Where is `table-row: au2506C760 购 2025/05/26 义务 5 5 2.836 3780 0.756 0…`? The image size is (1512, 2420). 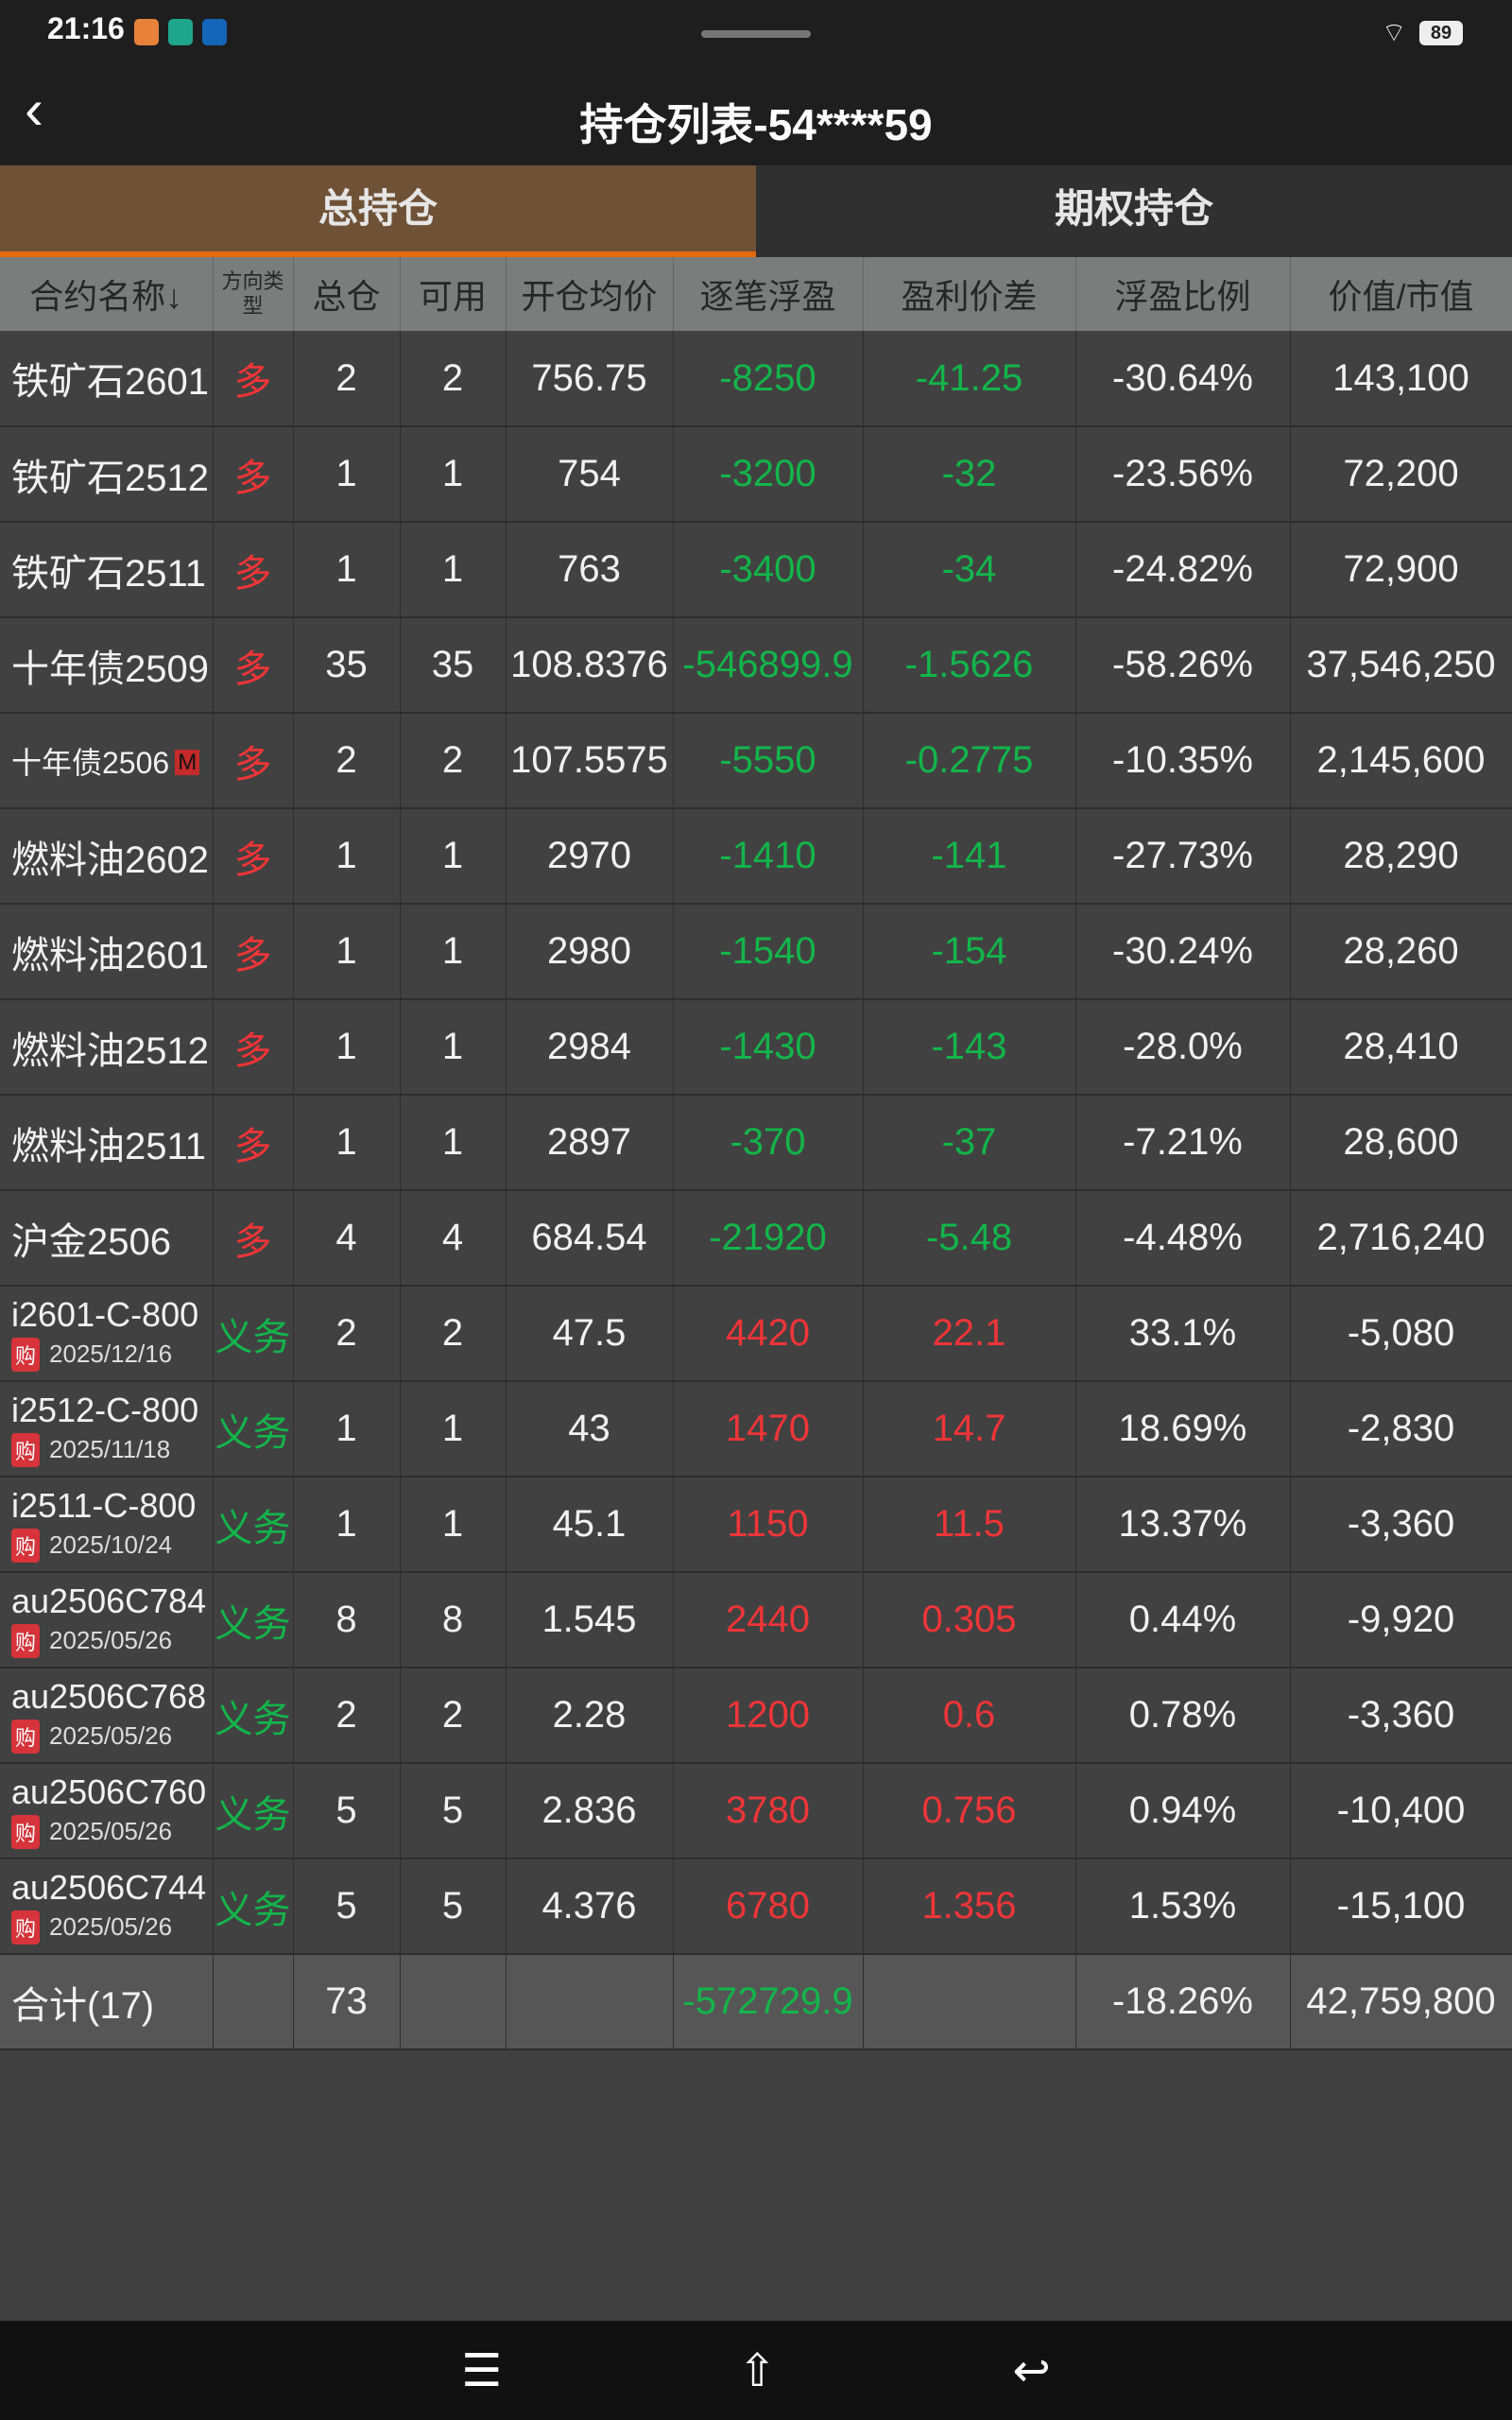 table-row: au2506C760 购 2025/05/26 义务 5 5 2.836 3780 0.756 0… is located at coordinates (756, 1811).